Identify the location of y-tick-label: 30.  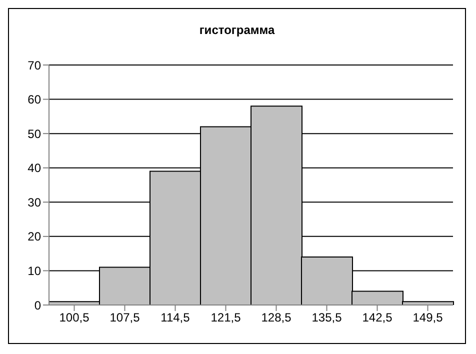
(35, 202).